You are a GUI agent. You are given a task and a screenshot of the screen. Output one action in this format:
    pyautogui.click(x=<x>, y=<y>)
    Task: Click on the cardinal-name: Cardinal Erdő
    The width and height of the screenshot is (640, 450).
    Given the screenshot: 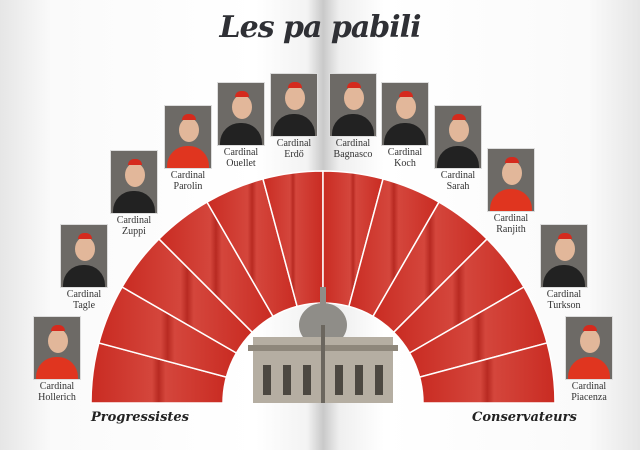 What is the action you would take?
    pyautogui.click(x=294, y=149)
    